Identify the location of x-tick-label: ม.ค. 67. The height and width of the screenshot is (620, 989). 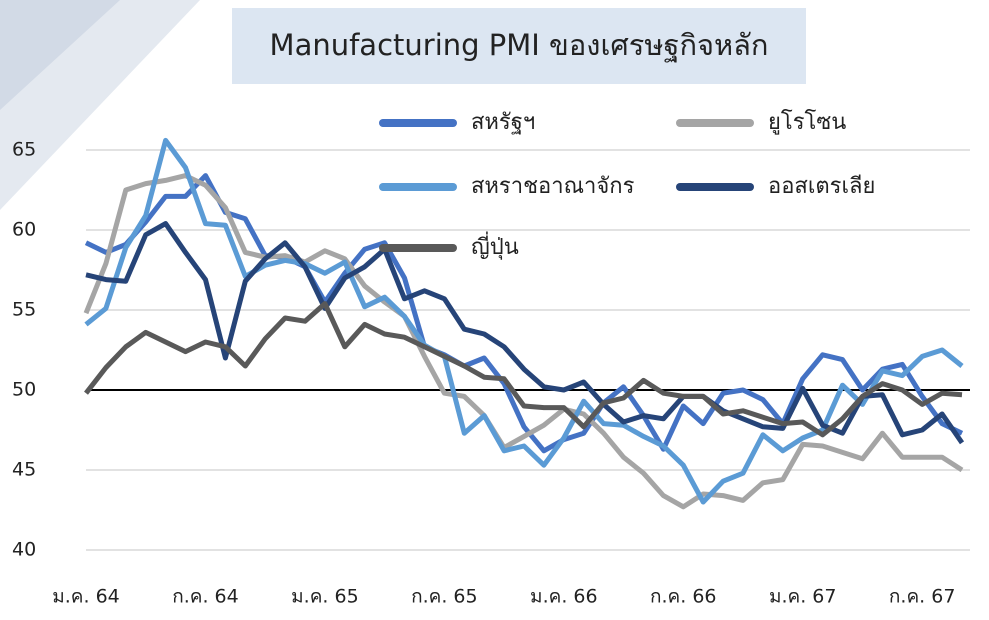
(803, 597).